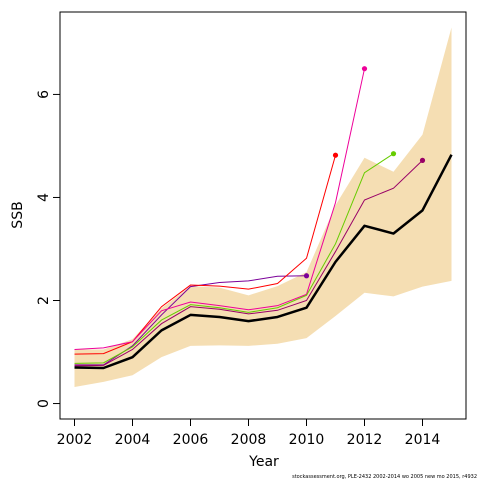  I want to click on x-tick-label: 2008, so click(249, 440).